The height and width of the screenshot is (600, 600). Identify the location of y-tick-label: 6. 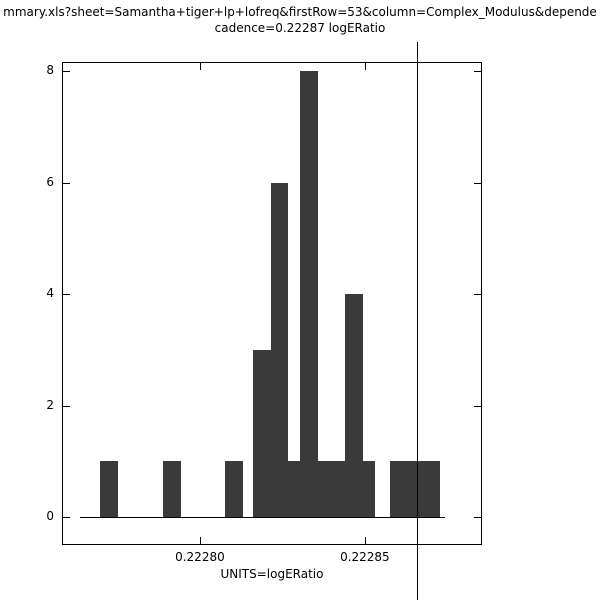
(50, 181).